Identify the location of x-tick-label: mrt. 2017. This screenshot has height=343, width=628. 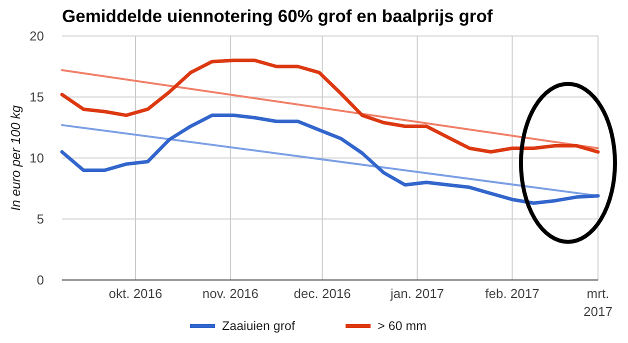
(598, 302).